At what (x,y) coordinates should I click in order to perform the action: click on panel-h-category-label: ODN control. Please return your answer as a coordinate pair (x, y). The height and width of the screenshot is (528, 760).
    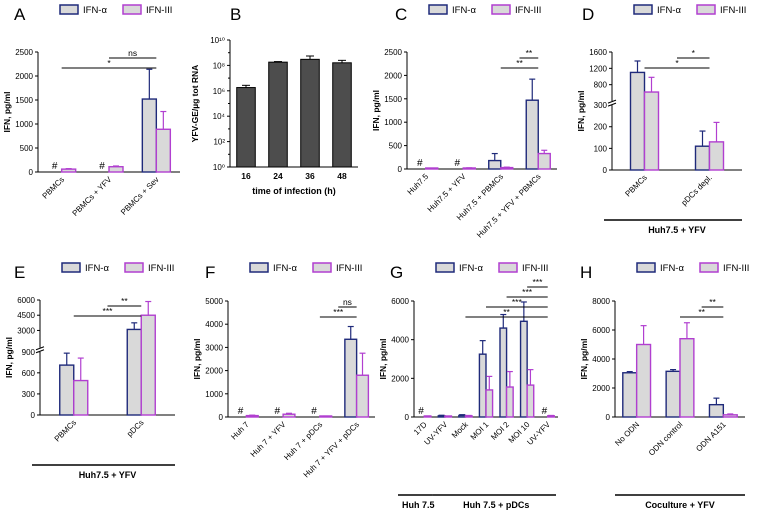
    Looking at the image, I should click on (666, 439).